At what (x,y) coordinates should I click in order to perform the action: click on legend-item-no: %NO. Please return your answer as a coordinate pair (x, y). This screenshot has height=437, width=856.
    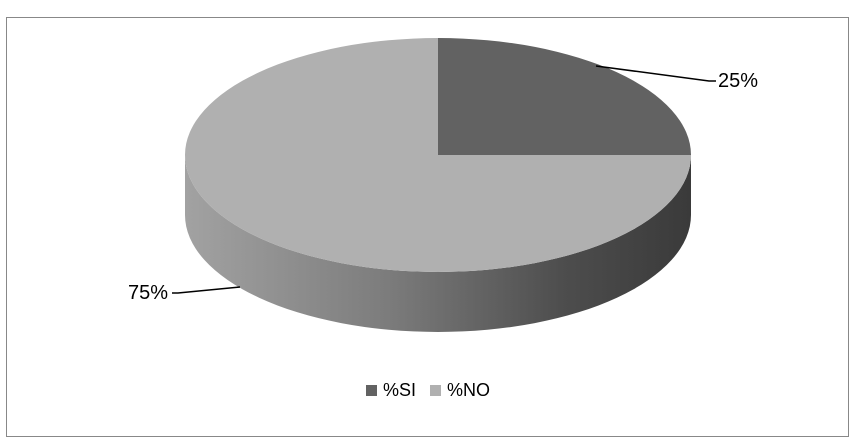
    Looking at the image, I should click on (460, 390).